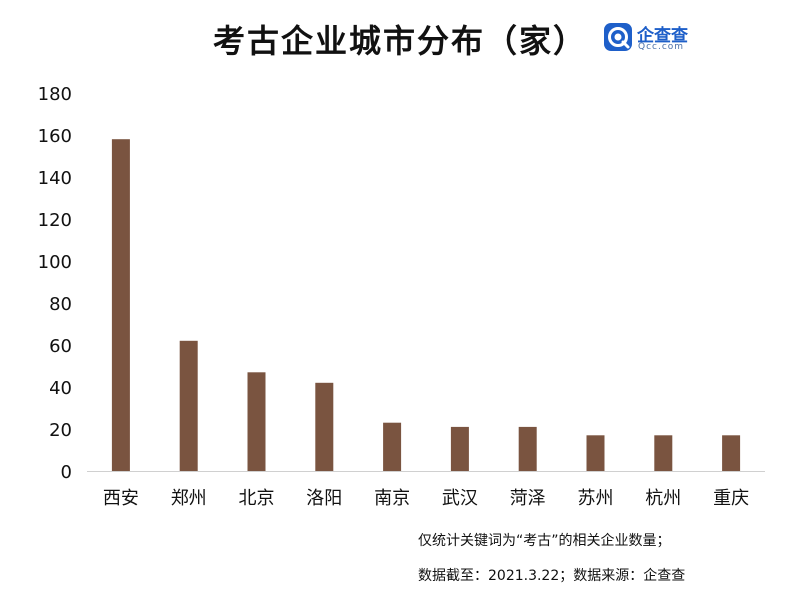 This screenshot has height=601, width=800. Describe the element at coordinates (121, 498) in the screenshot. I see `x-tick-label: 西安` at that location.